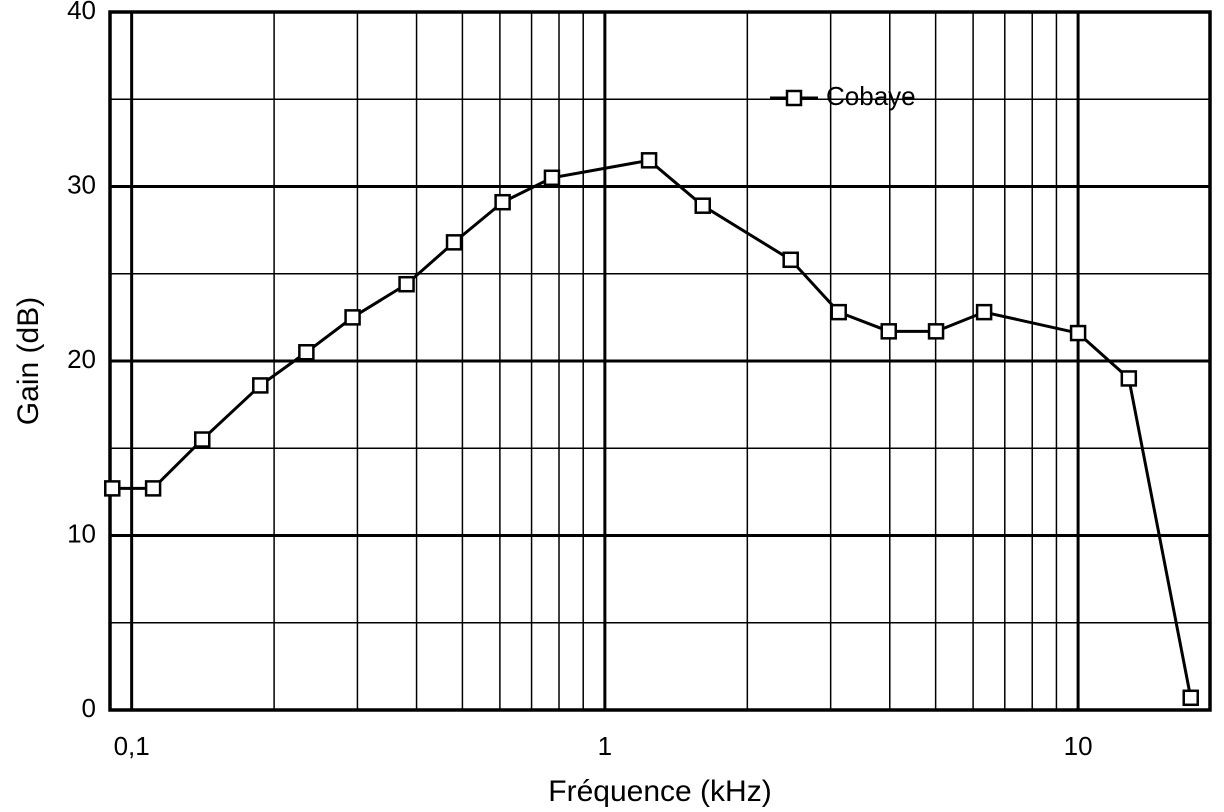 This screenshot has width=1224, height=812. I want to click on x-tick-label: 0,1, so click(132, 746).